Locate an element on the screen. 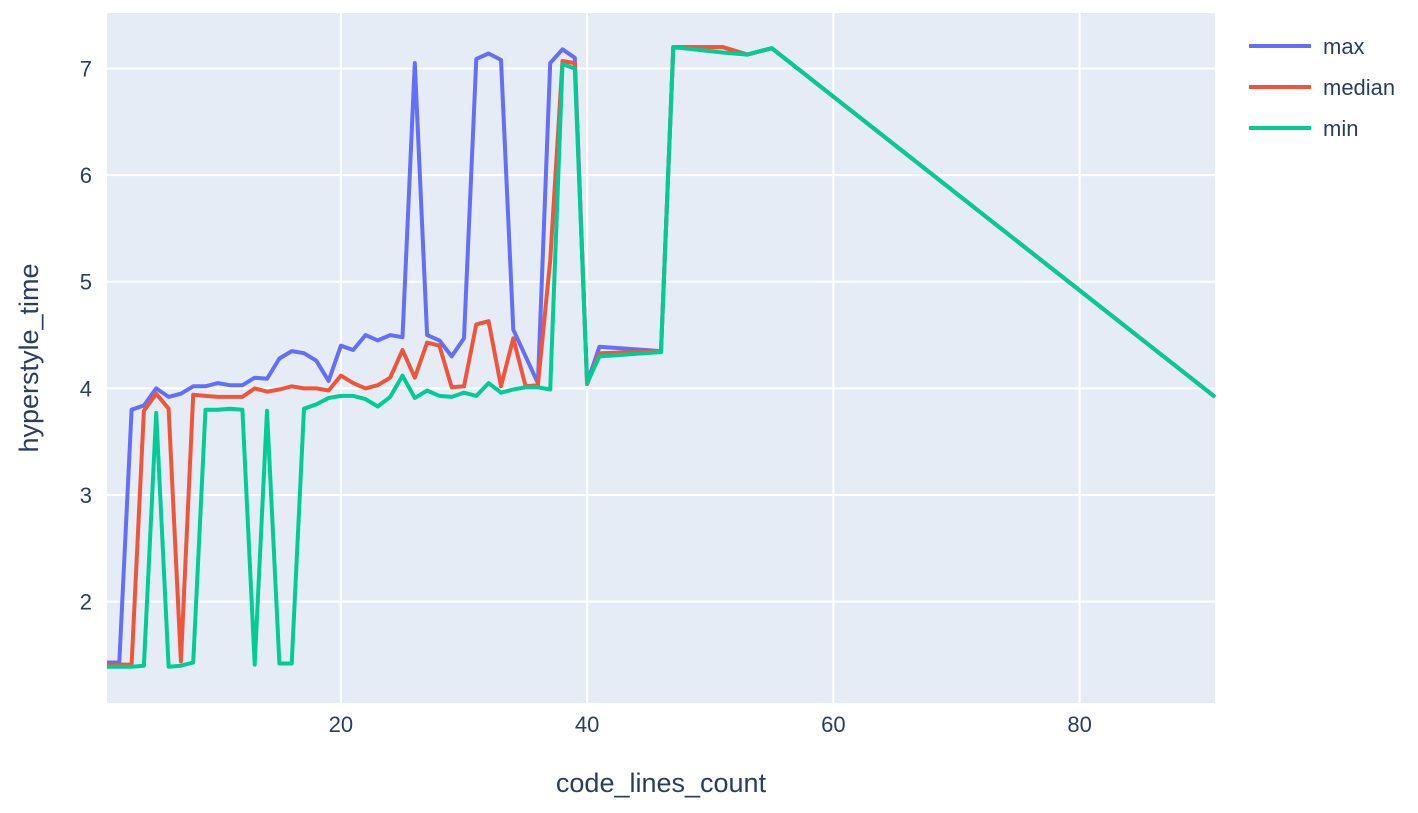 The width and height of the screenshot is (1418, 813). y-tick-label: 2 is located at coordinates (86, 602).